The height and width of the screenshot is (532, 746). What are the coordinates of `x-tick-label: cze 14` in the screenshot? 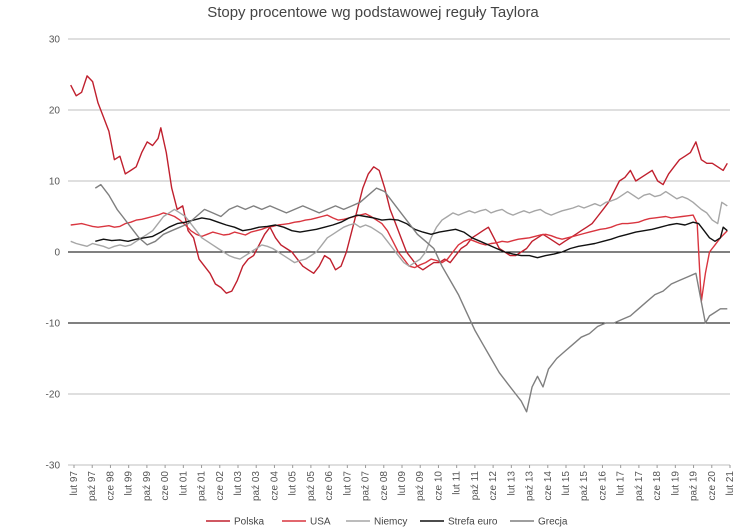 It's located at (548, 486).